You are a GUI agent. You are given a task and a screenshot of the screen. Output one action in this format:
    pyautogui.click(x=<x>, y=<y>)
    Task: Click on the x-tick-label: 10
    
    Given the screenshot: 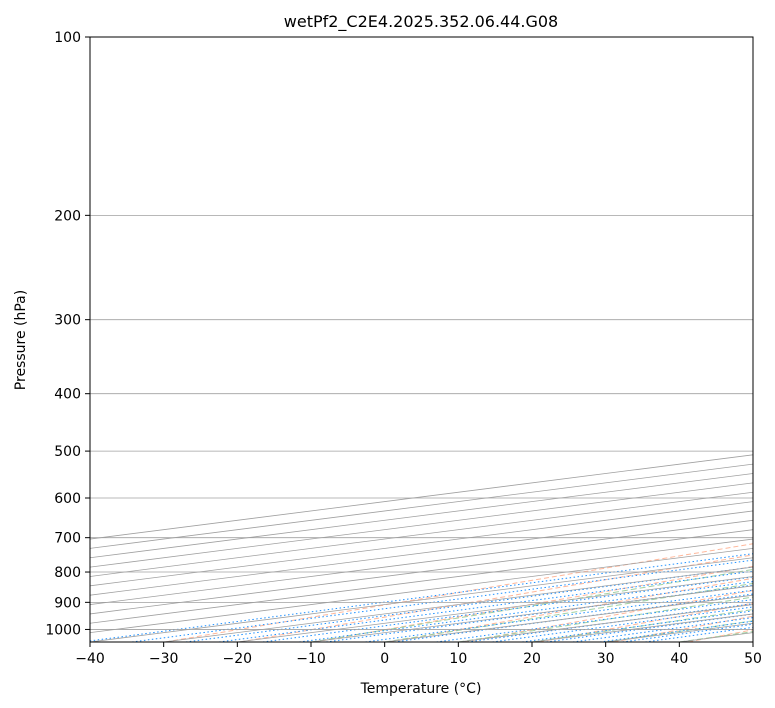 What is the action you would take?
    pyautogui.click(x=458, y=659)
    